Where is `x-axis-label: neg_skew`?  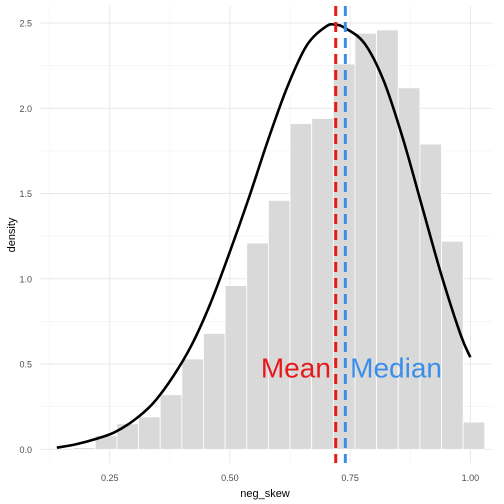 x-axis-label: neg_skew is located at coordinates (265, 494).